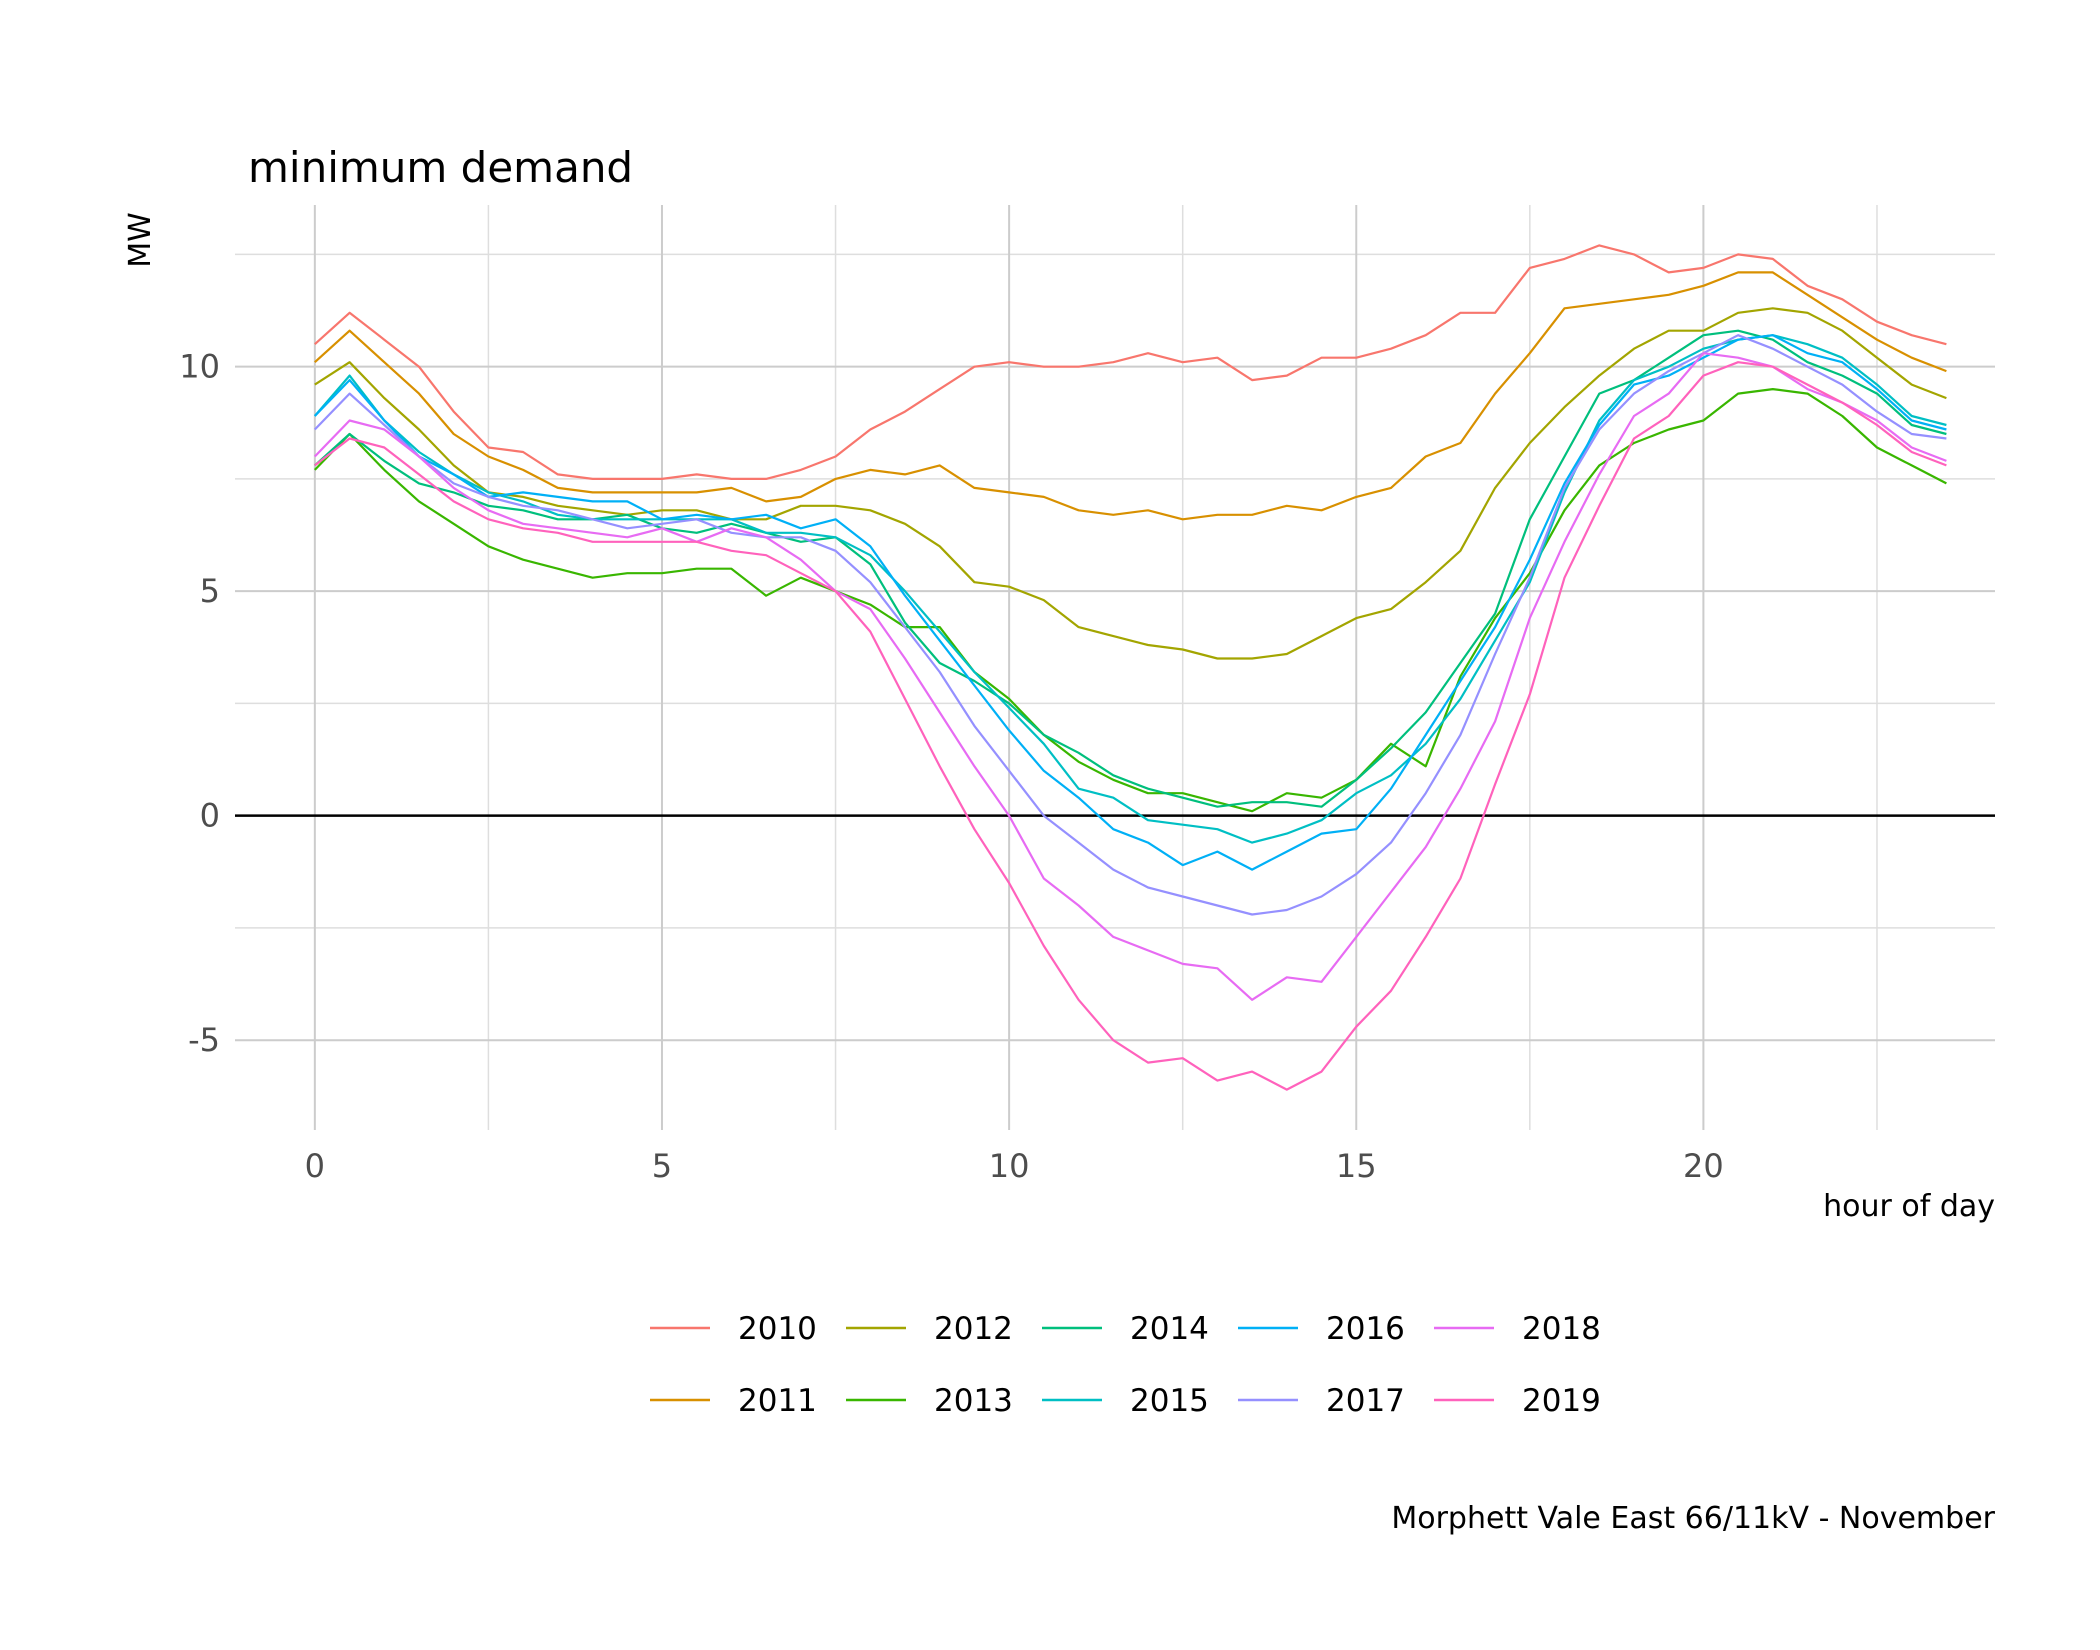 Image resolution: width=2100 pixels, height=1650 pixels. Describe the element at coordinates (973, 1329) in the screenshot. I see `legend-label-2012: 2012` at that location.